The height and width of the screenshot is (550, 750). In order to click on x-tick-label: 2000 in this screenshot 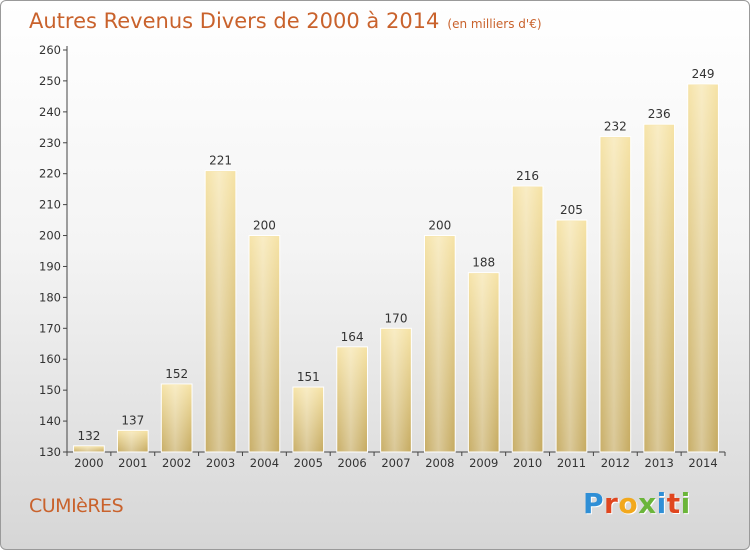, I will do `click(88, 463)`.